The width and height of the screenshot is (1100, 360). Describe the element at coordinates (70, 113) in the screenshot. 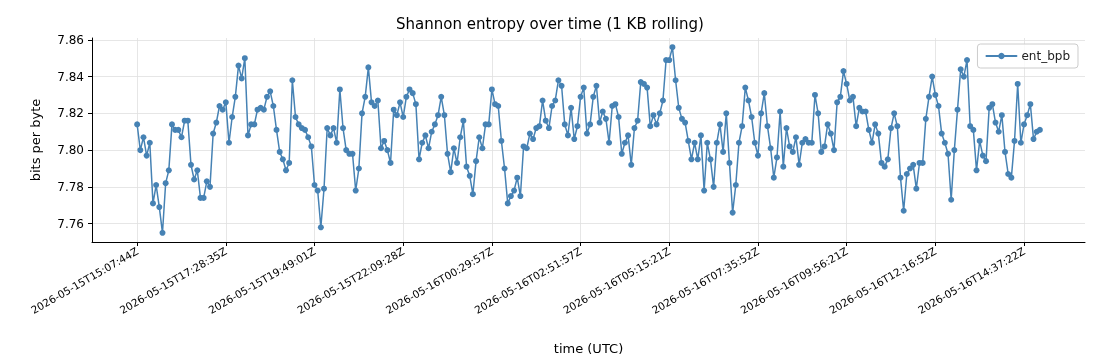

I see `y-tick-label: 7.82` at that location.